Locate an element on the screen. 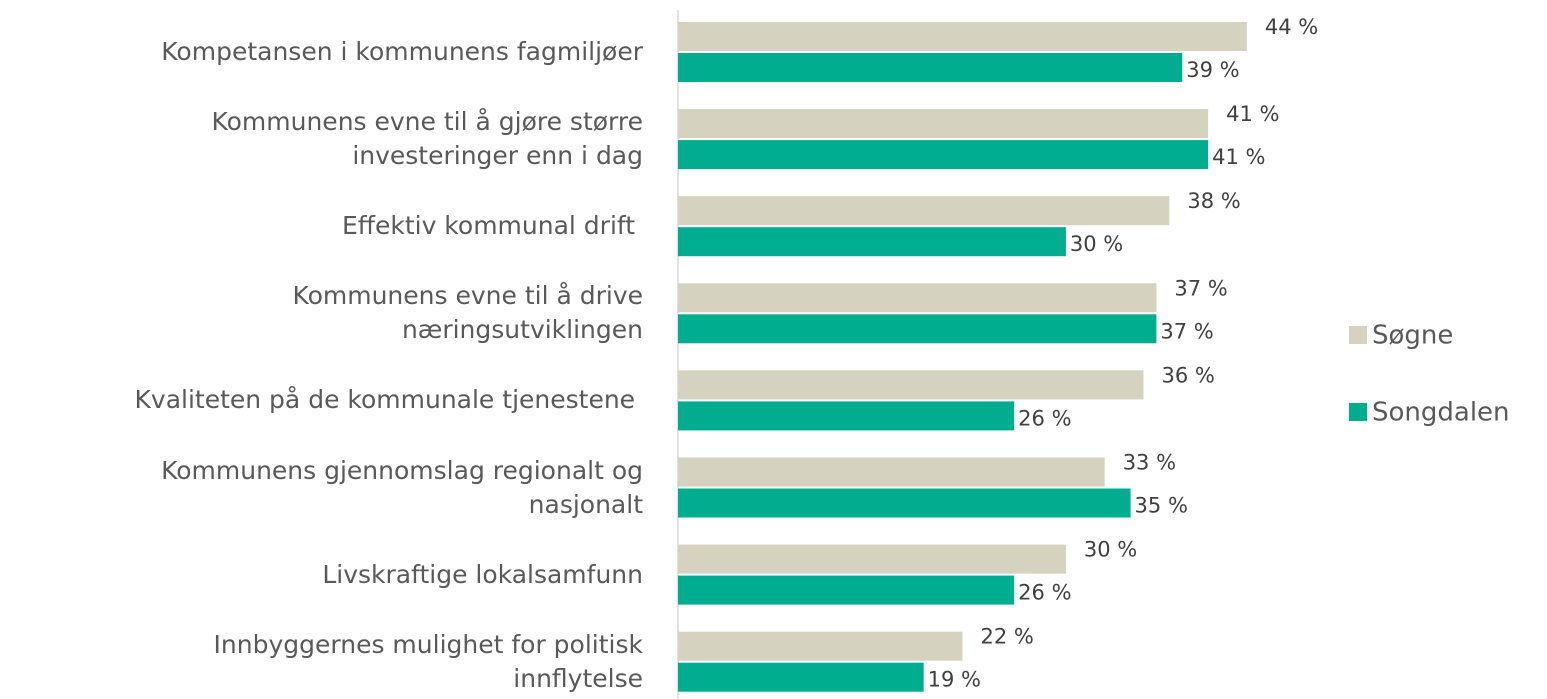  value-label: 36 % is located at coordinates (1187, 375).